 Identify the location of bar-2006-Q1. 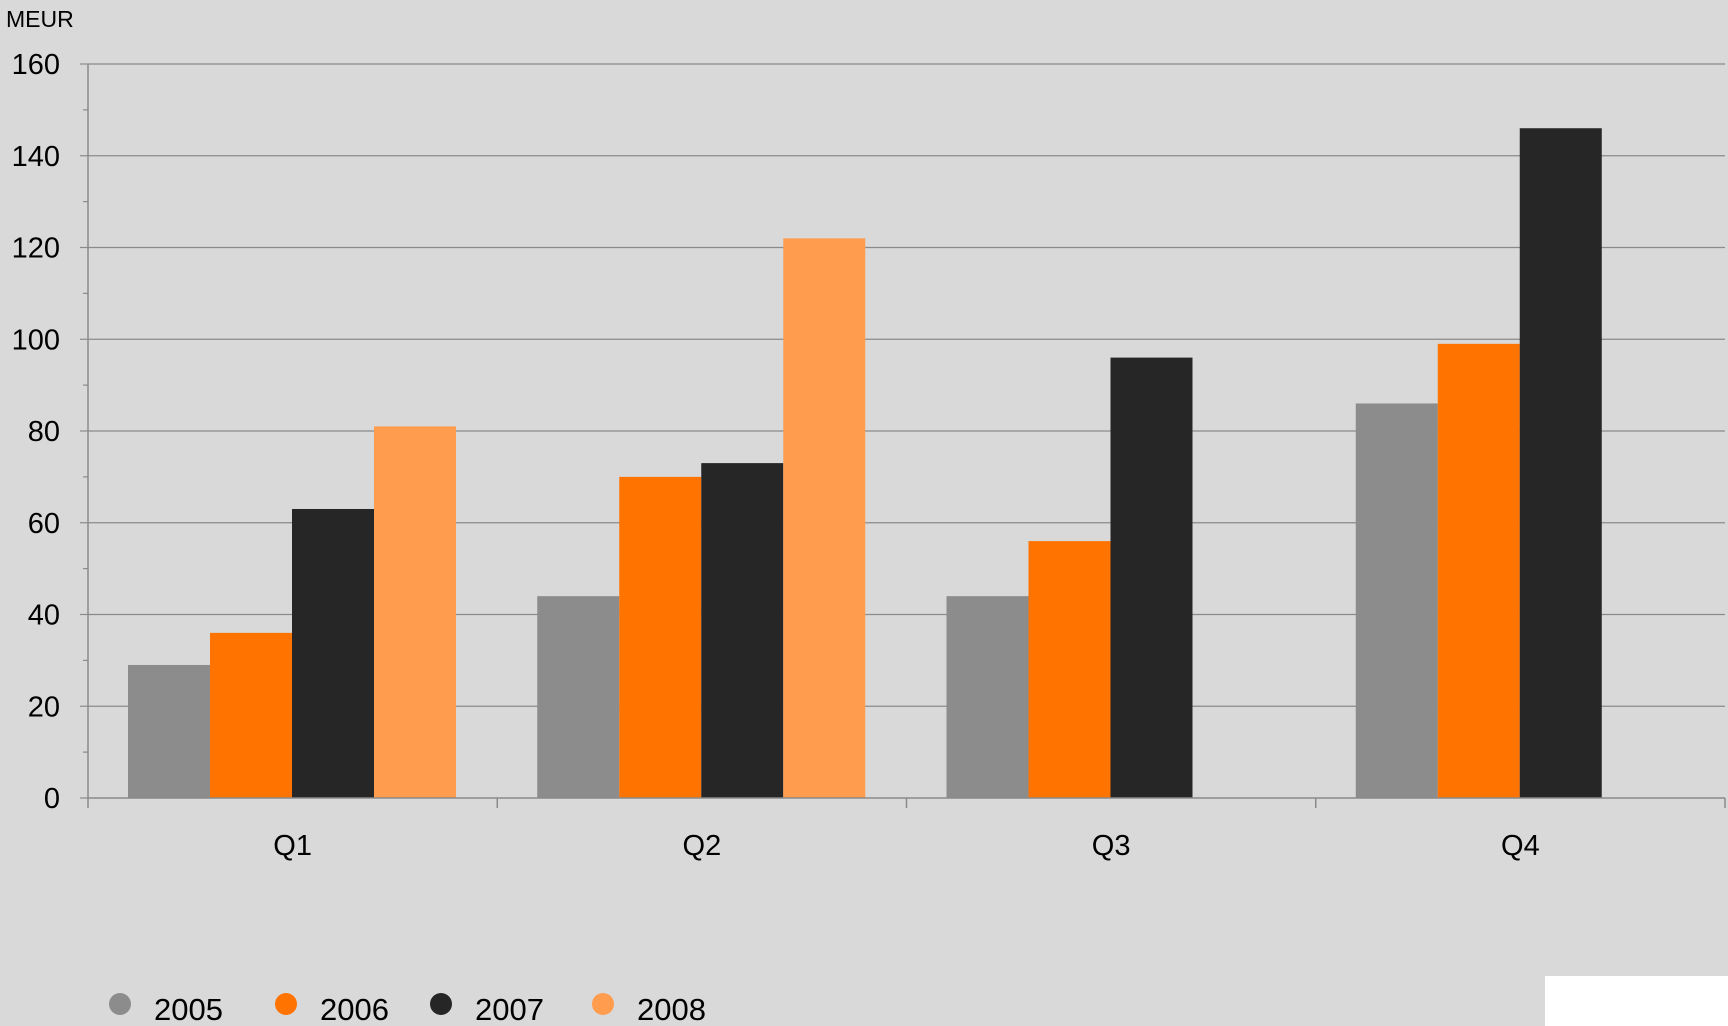
(251, 715).